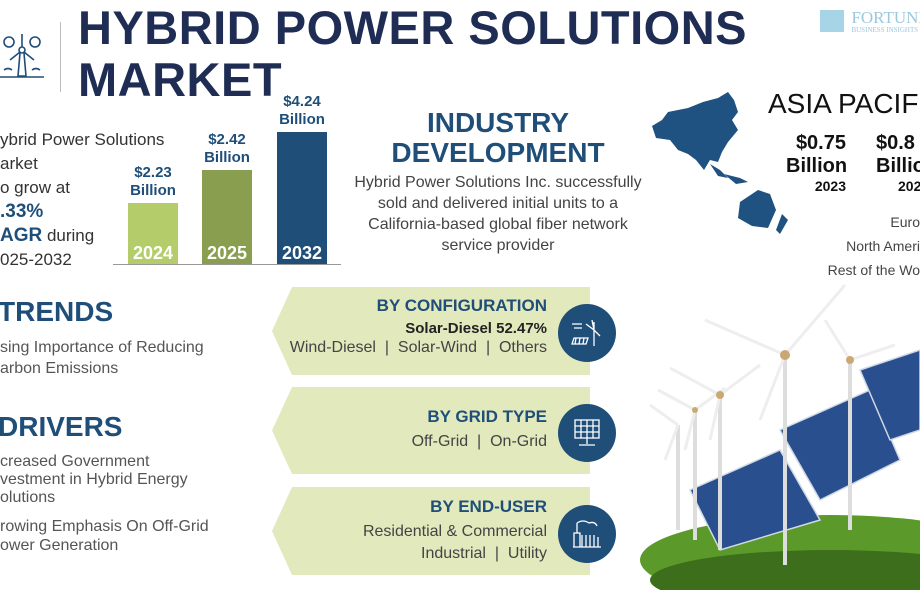 This screenshot has width=920, height=590. Describe the element at coordinates (22, 56) in the screenshot. I see `wind-turbine-icon` at that location.